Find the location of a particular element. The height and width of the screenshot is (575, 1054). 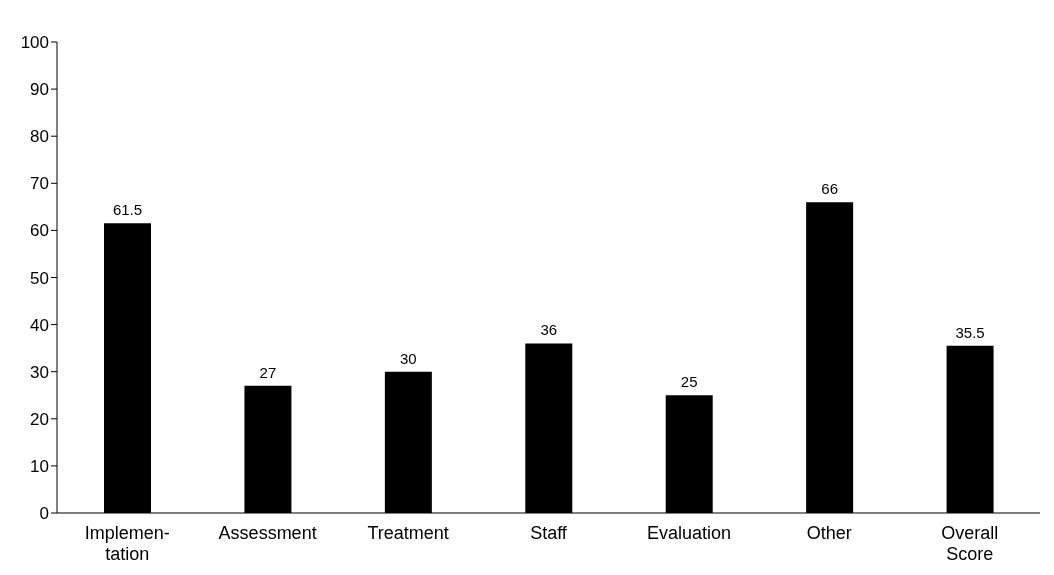

y-tick-label: 90 is located at coordinates (39, 90).